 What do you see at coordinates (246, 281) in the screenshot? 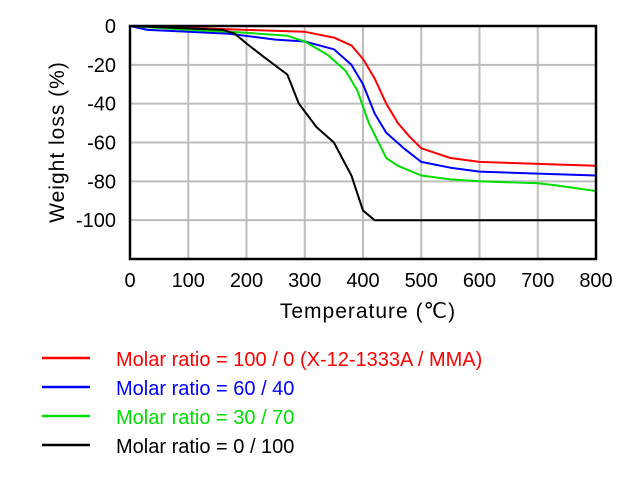
I see `x-tick-label: 200` at bounding box center [246, 281].